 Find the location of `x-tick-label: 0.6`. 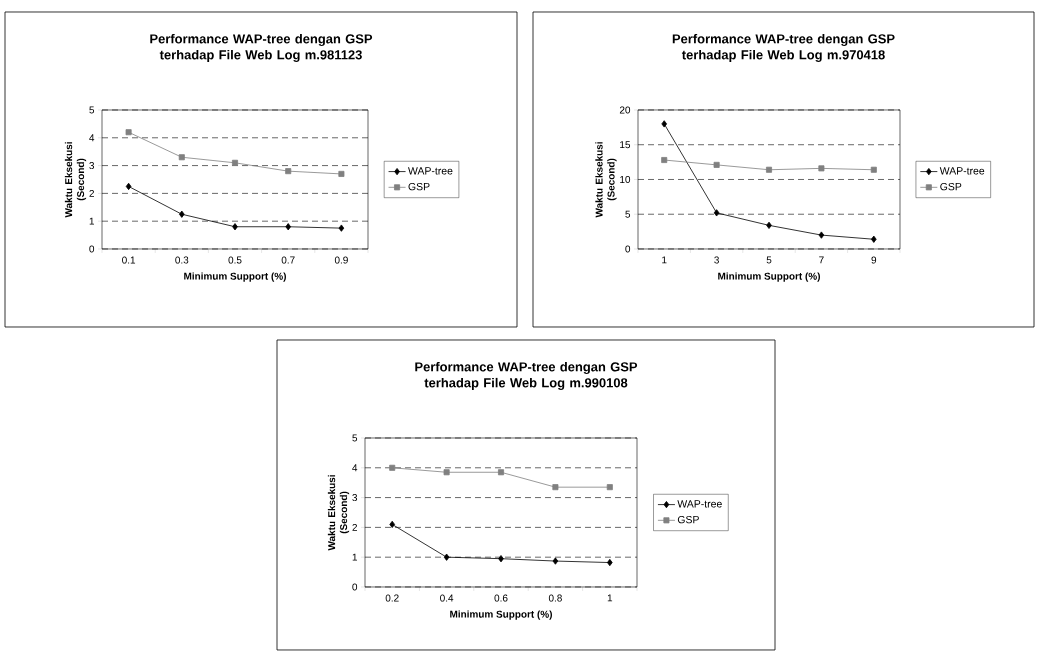

x-tick-label: 0.6 is located at coordinates (501, 598).